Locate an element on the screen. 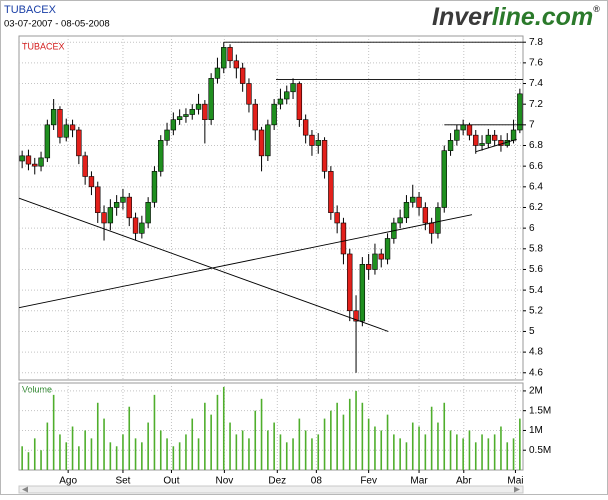 The width and height of the screenshot is (608, 500). y-tick-label: 5 is located at coordinates (532, 331).